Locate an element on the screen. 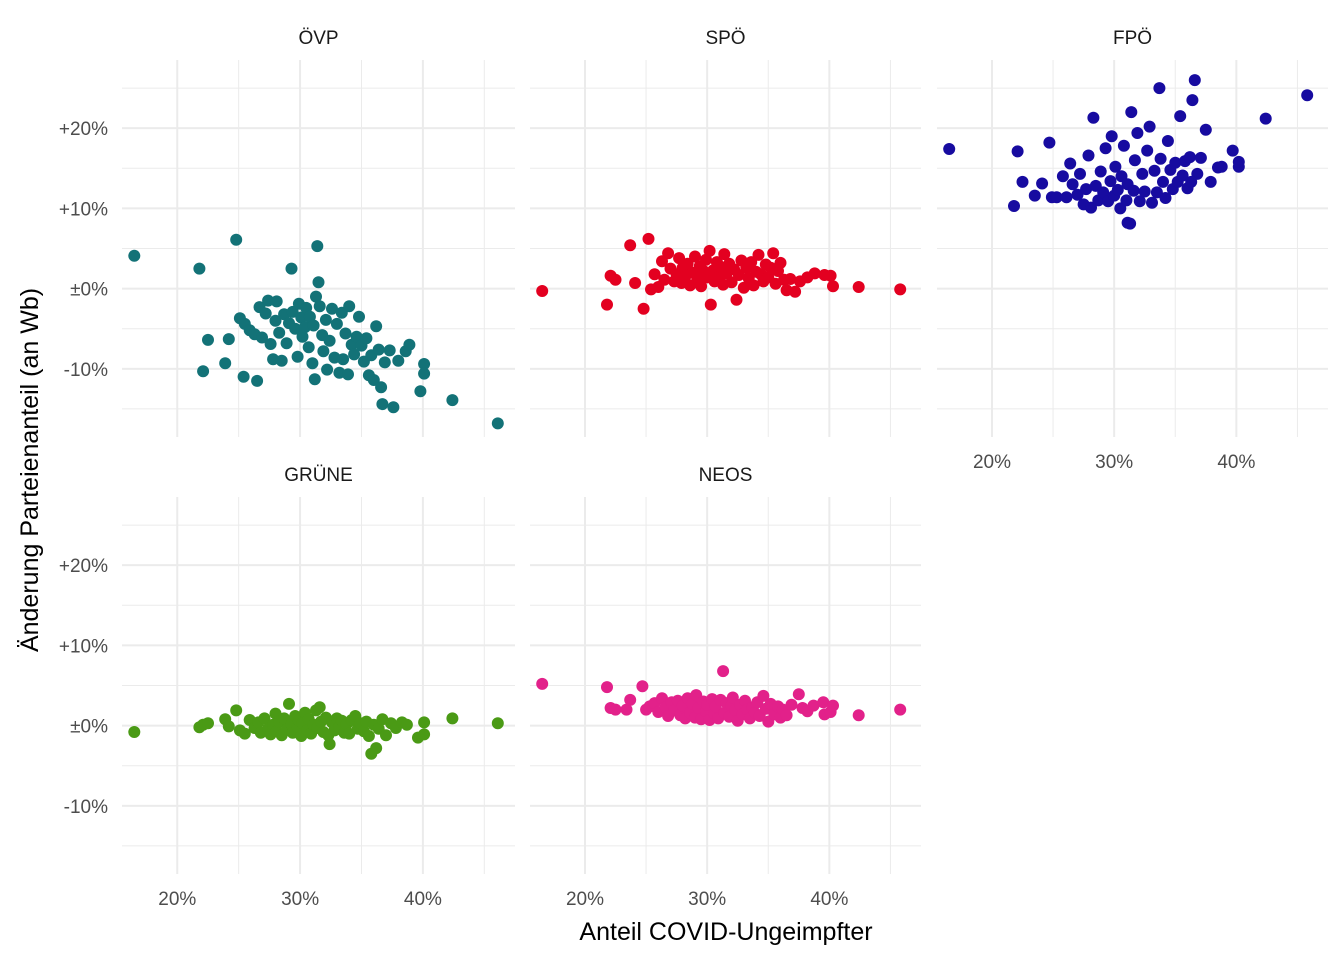 This screenshot has height=960, width=1344. y-tick-label: +20% is located at coordinates (83, 129).